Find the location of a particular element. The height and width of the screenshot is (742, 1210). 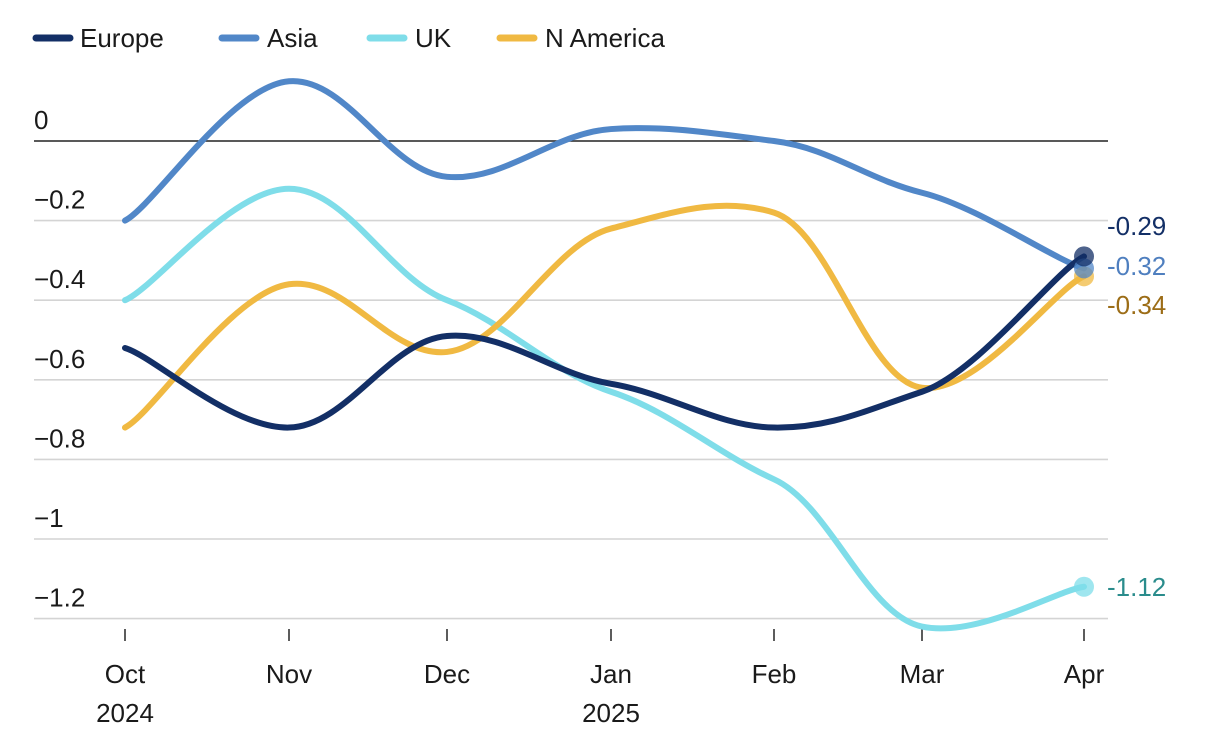

x-tick-label-nov: Nov is located at coordinates (289, 674).